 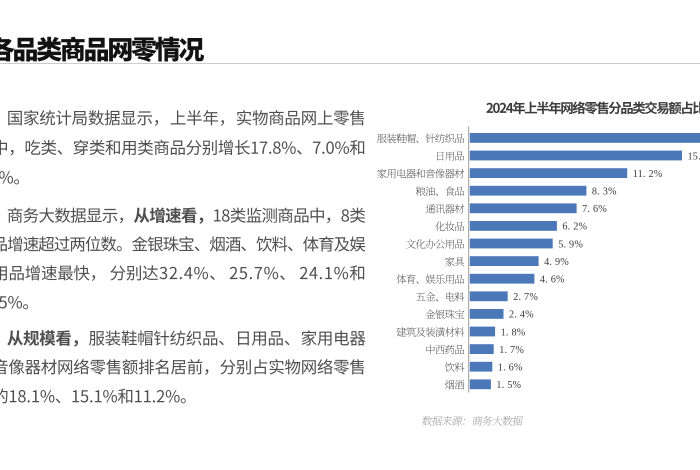 What do you see at coordinates (552, 280) in the screenshot?
I see `svg-text:4.6%: 4. 6%` at bounding box center [552, 280].